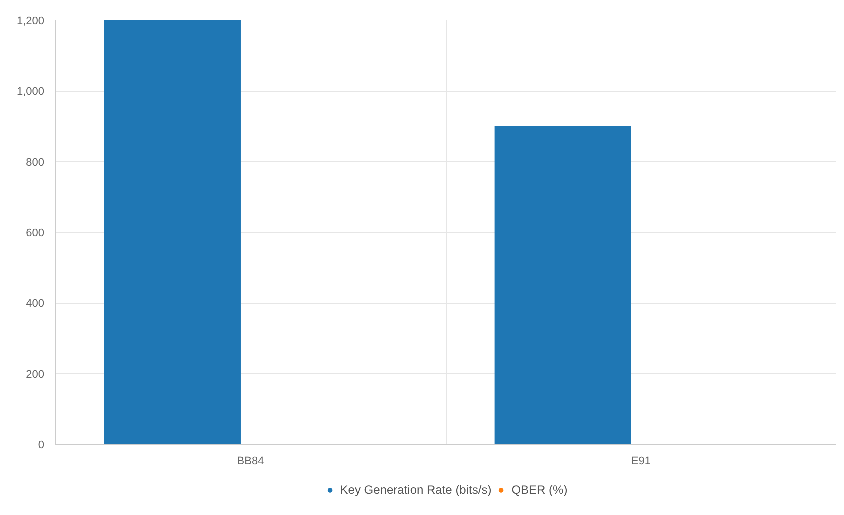 The width and height of the screenshot is (844, 515). What do you see at coordinates (641, 462) in the screenshot?
I see `x-tick-label: E91` at bounding box center [641, 462].